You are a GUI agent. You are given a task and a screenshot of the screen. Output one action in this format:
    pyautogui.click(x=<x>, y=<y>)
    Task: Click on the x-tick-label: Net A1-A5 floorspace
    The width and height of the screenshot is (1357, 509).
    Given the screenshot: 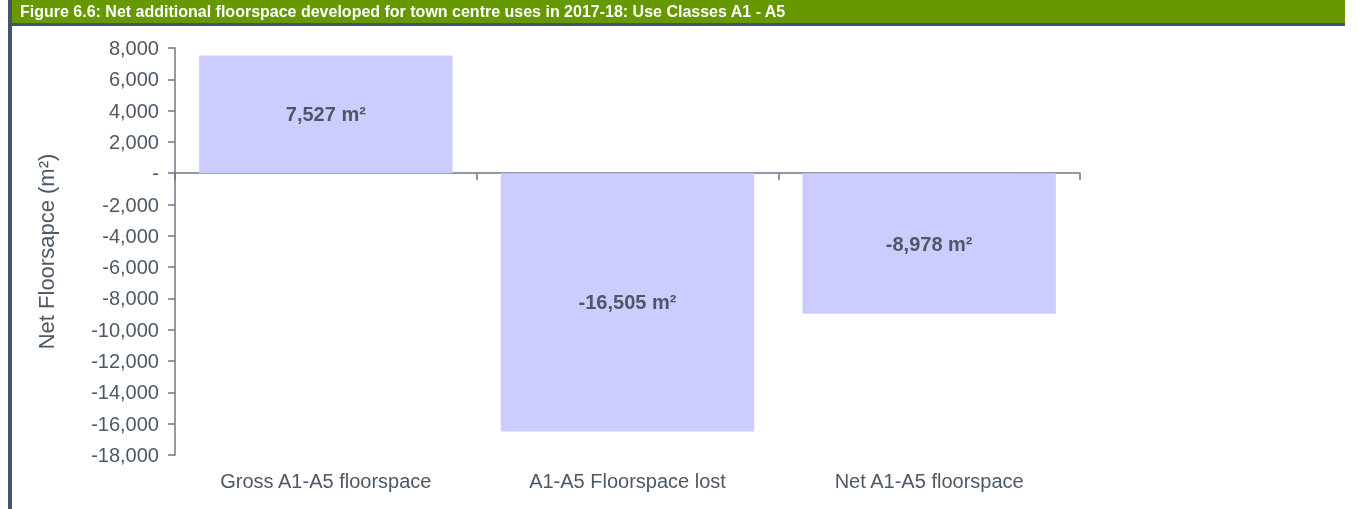 What is the action you would take?
    pyautogui.click(x=929, y=481)
    